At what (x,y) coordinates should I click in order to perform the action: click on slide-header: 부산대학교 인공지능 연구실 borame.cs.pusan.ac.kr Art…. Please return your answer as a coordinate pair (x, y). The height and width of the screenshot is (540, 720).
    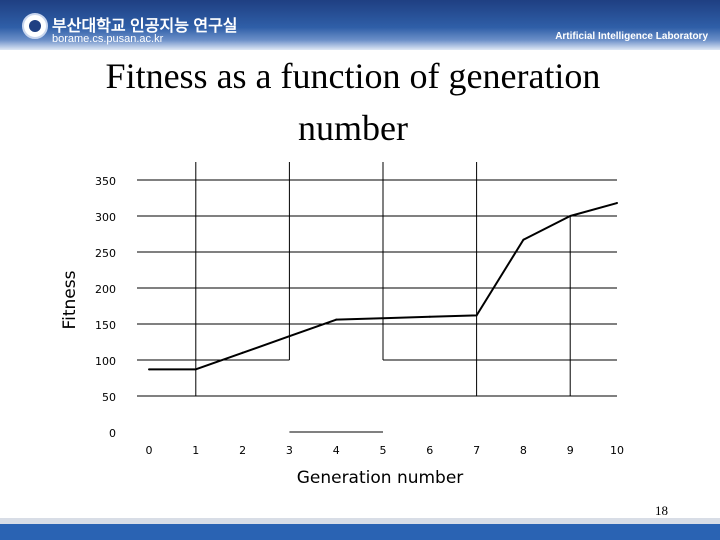
    Looking at the image, I should click on (360, 25).